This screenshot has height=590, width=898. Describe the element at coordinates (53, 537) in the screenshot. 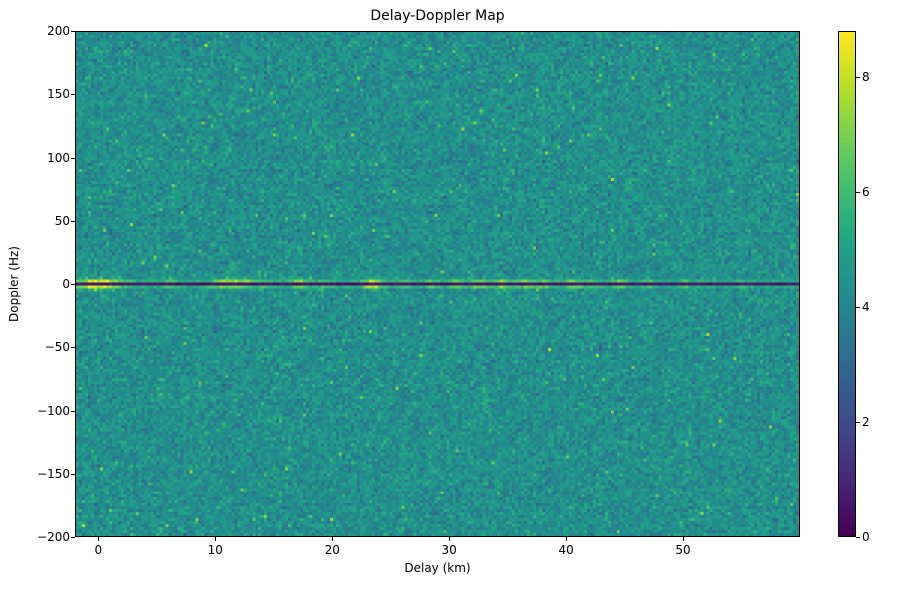

I see `y-tick-label: −200` at that location.